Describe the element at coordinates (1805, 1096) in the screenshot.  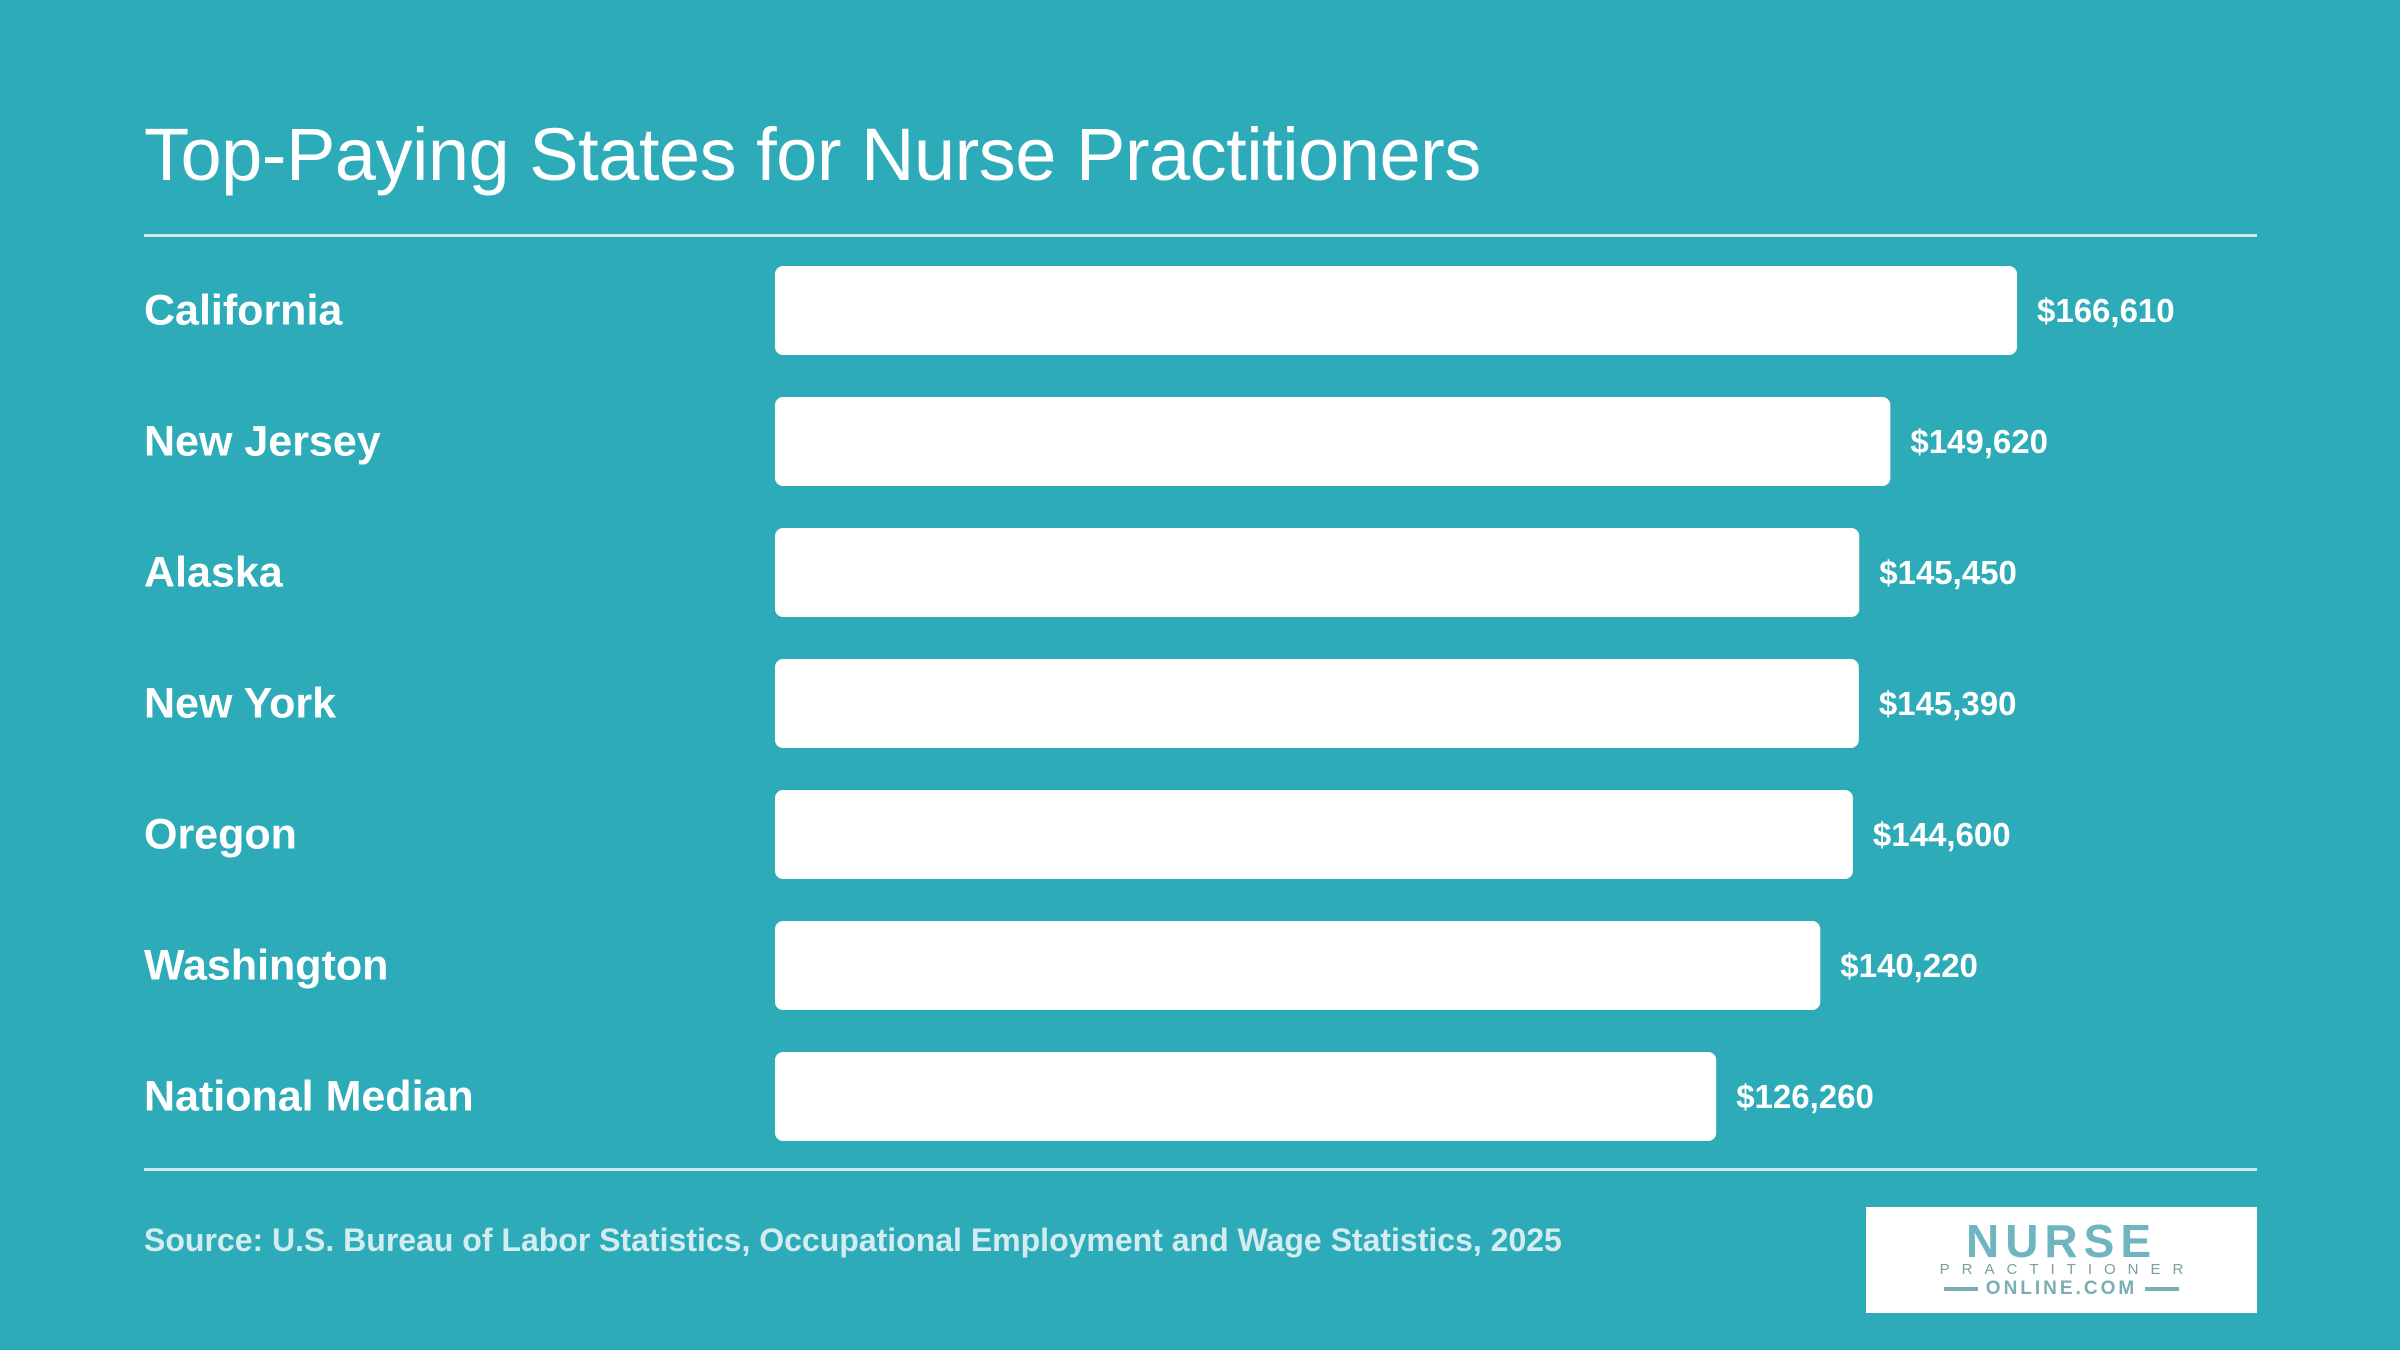
I see `value-label: $126,260` at that location.